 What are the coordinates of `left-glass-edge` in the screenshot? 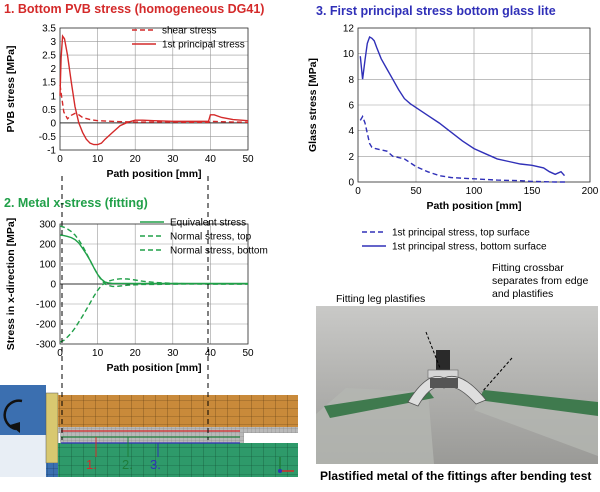 It's located at (379, 404).